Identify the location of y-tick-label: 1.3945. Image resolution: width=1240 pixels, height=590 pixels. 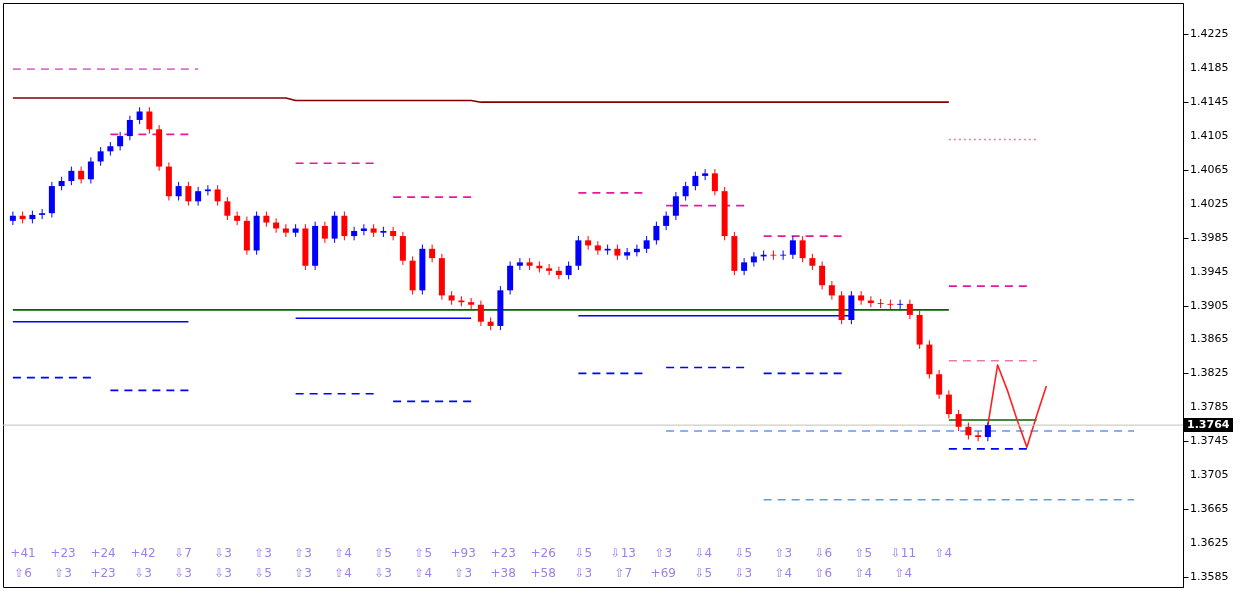
(1209, 271).